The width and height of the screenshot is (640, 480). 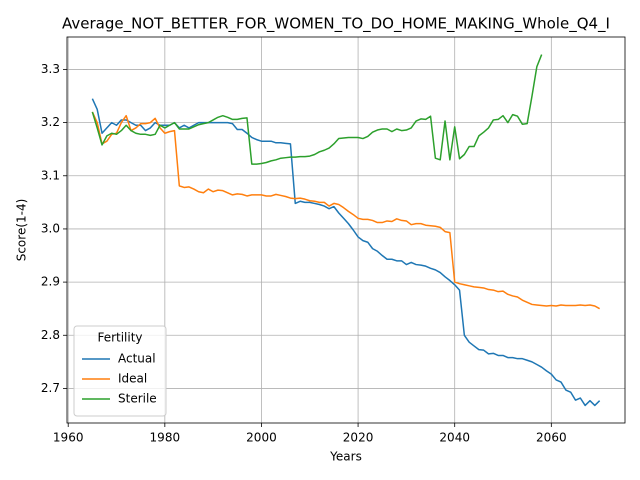 I want to click on legend-title: Fertility, so click(x=119, y=338).